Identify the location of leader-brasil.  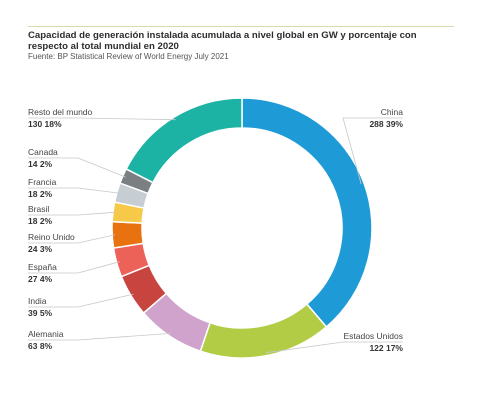
(72, 213).